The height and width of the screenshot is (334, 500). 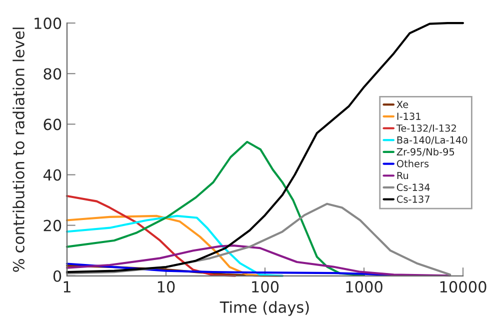 What do you see at coordinates (402, 176) in the screenshot?
I see `legend-label: Ru` at bounding box center [402, 176].